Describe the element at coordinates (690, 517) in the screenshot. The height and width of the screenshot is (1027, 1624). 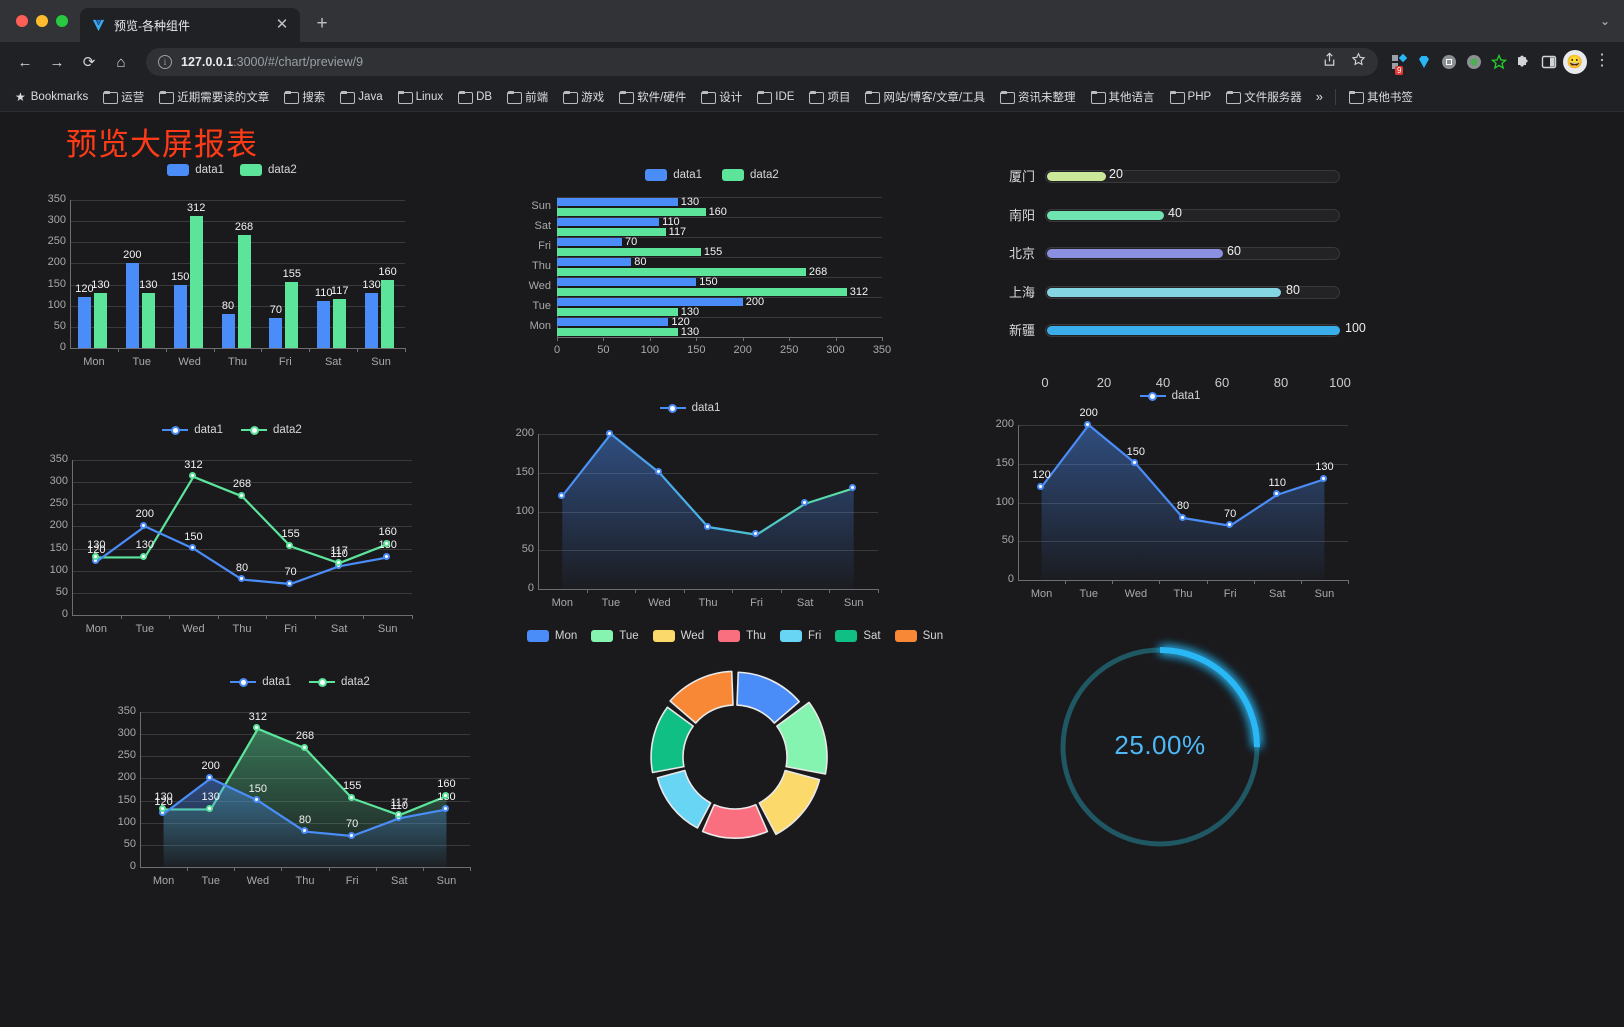
I see `chart-line-gradient: data1 200 150 100 50 0 Mon Tue Wed Thu Fri Sat Sun` at that location.